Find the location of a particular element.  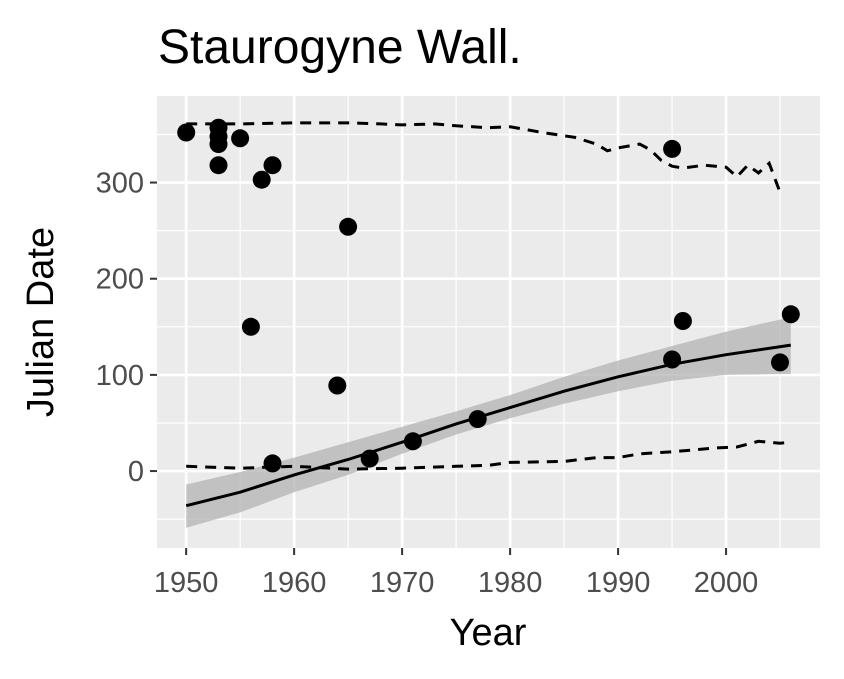

y-tick-label: 200 is located at coordinates (120, 280).